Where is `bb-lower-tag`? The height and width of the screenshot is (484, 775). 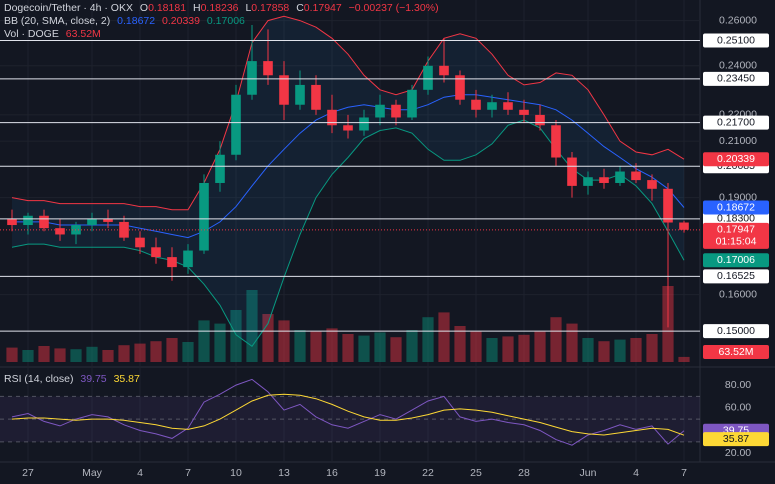 bb-lower-tag is located at coordinates (736, 260).